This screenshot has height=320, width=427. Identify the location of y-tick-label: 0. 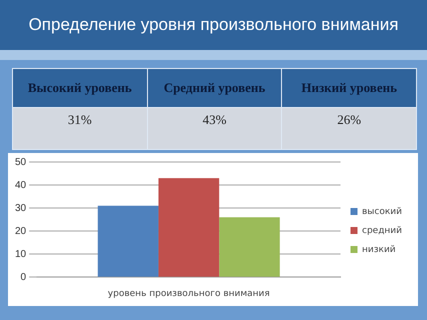
(23, 277).